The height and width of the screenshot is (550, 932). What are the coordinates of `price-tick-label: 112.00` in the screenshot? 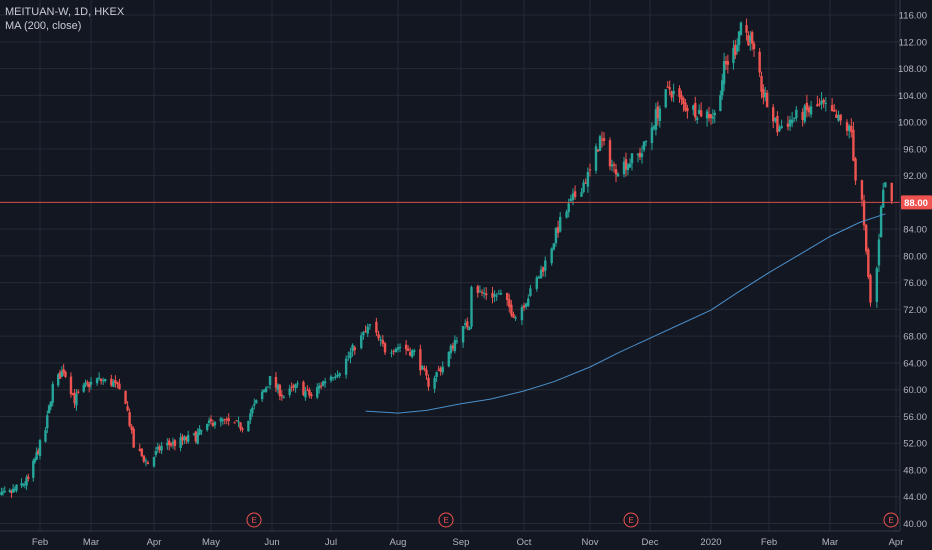 It's located at (913, 42).